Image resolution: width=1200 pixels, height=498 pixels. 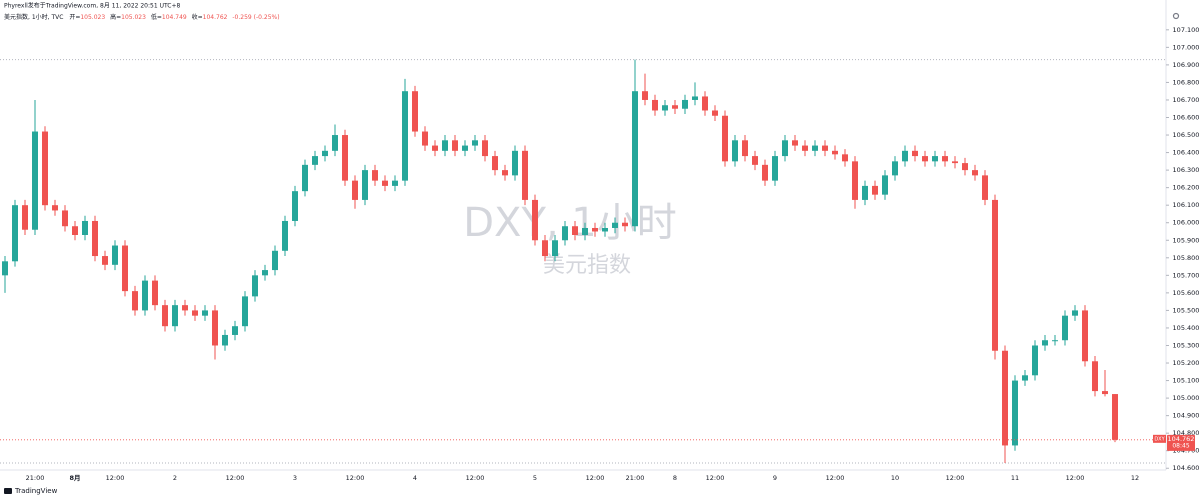 I want to click on price-tag, so click(x=1181, y=442).